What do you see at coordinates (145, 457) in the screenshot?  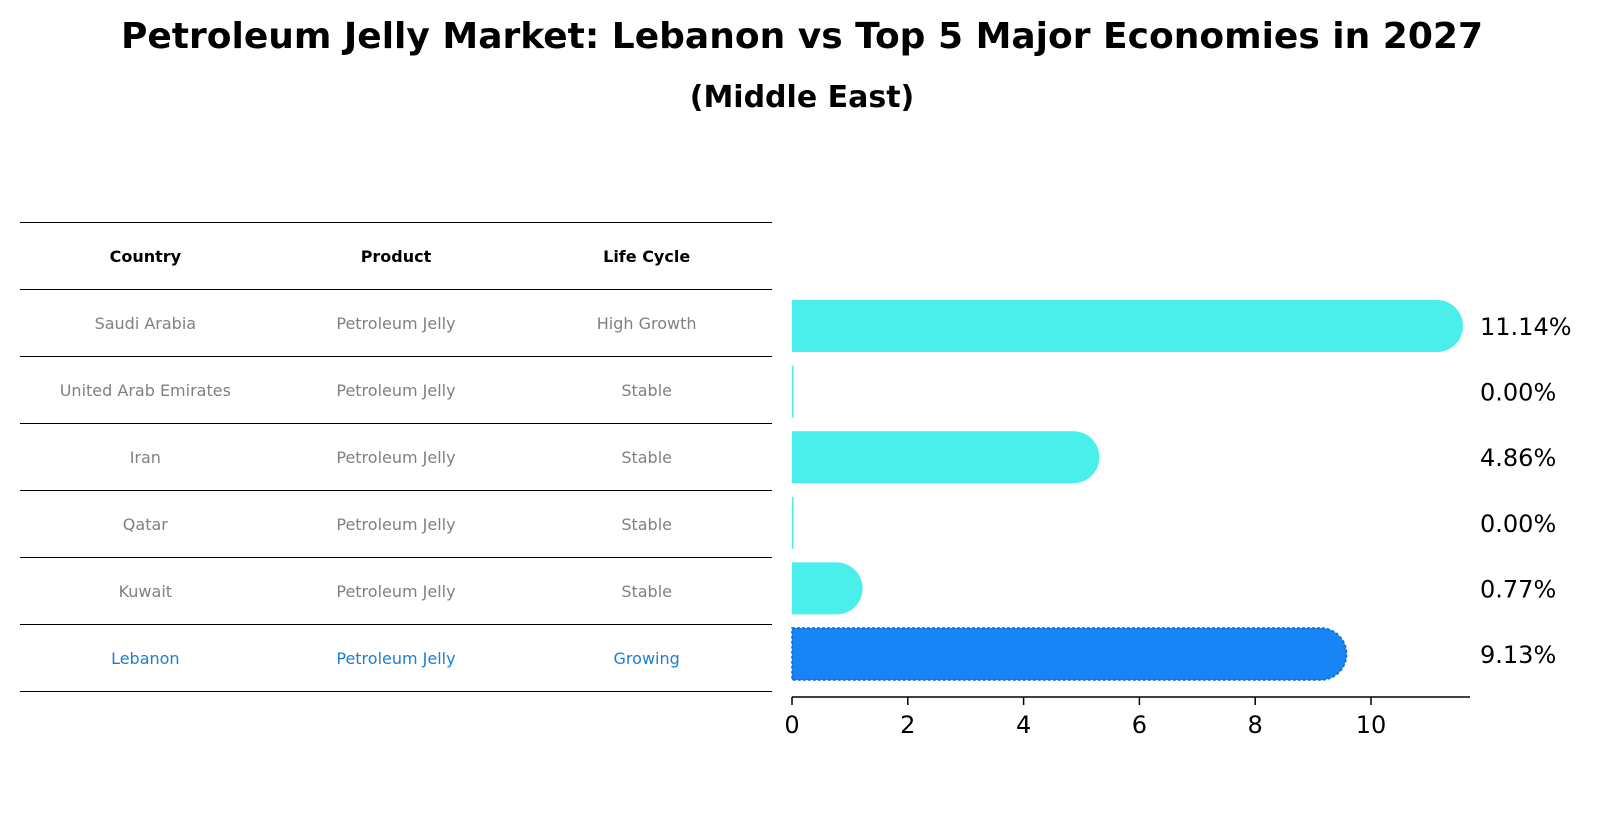 I see `cell-country: Iran` at bounding box center [145, 457].